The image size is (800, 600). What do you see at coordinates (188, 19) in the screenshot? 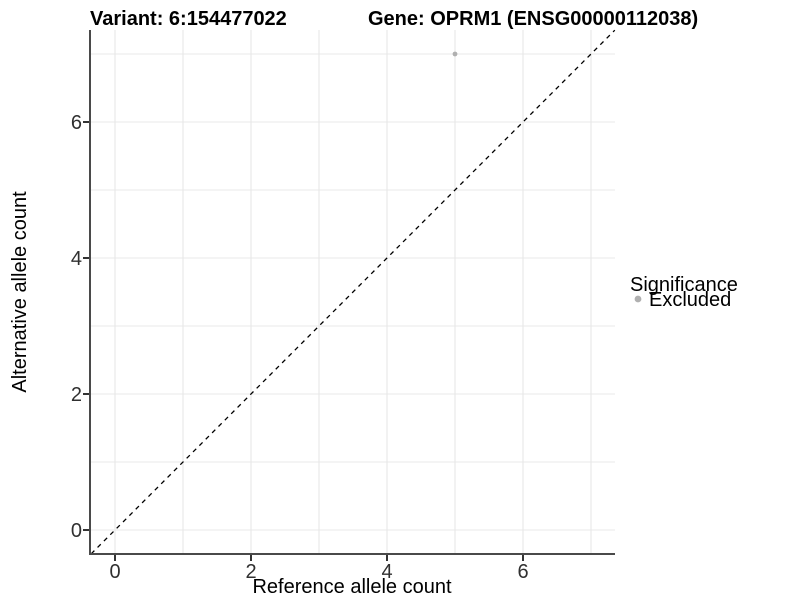
I see `plot-title-variant: Variant: 6:154477022` at bounding box center [188, 19].